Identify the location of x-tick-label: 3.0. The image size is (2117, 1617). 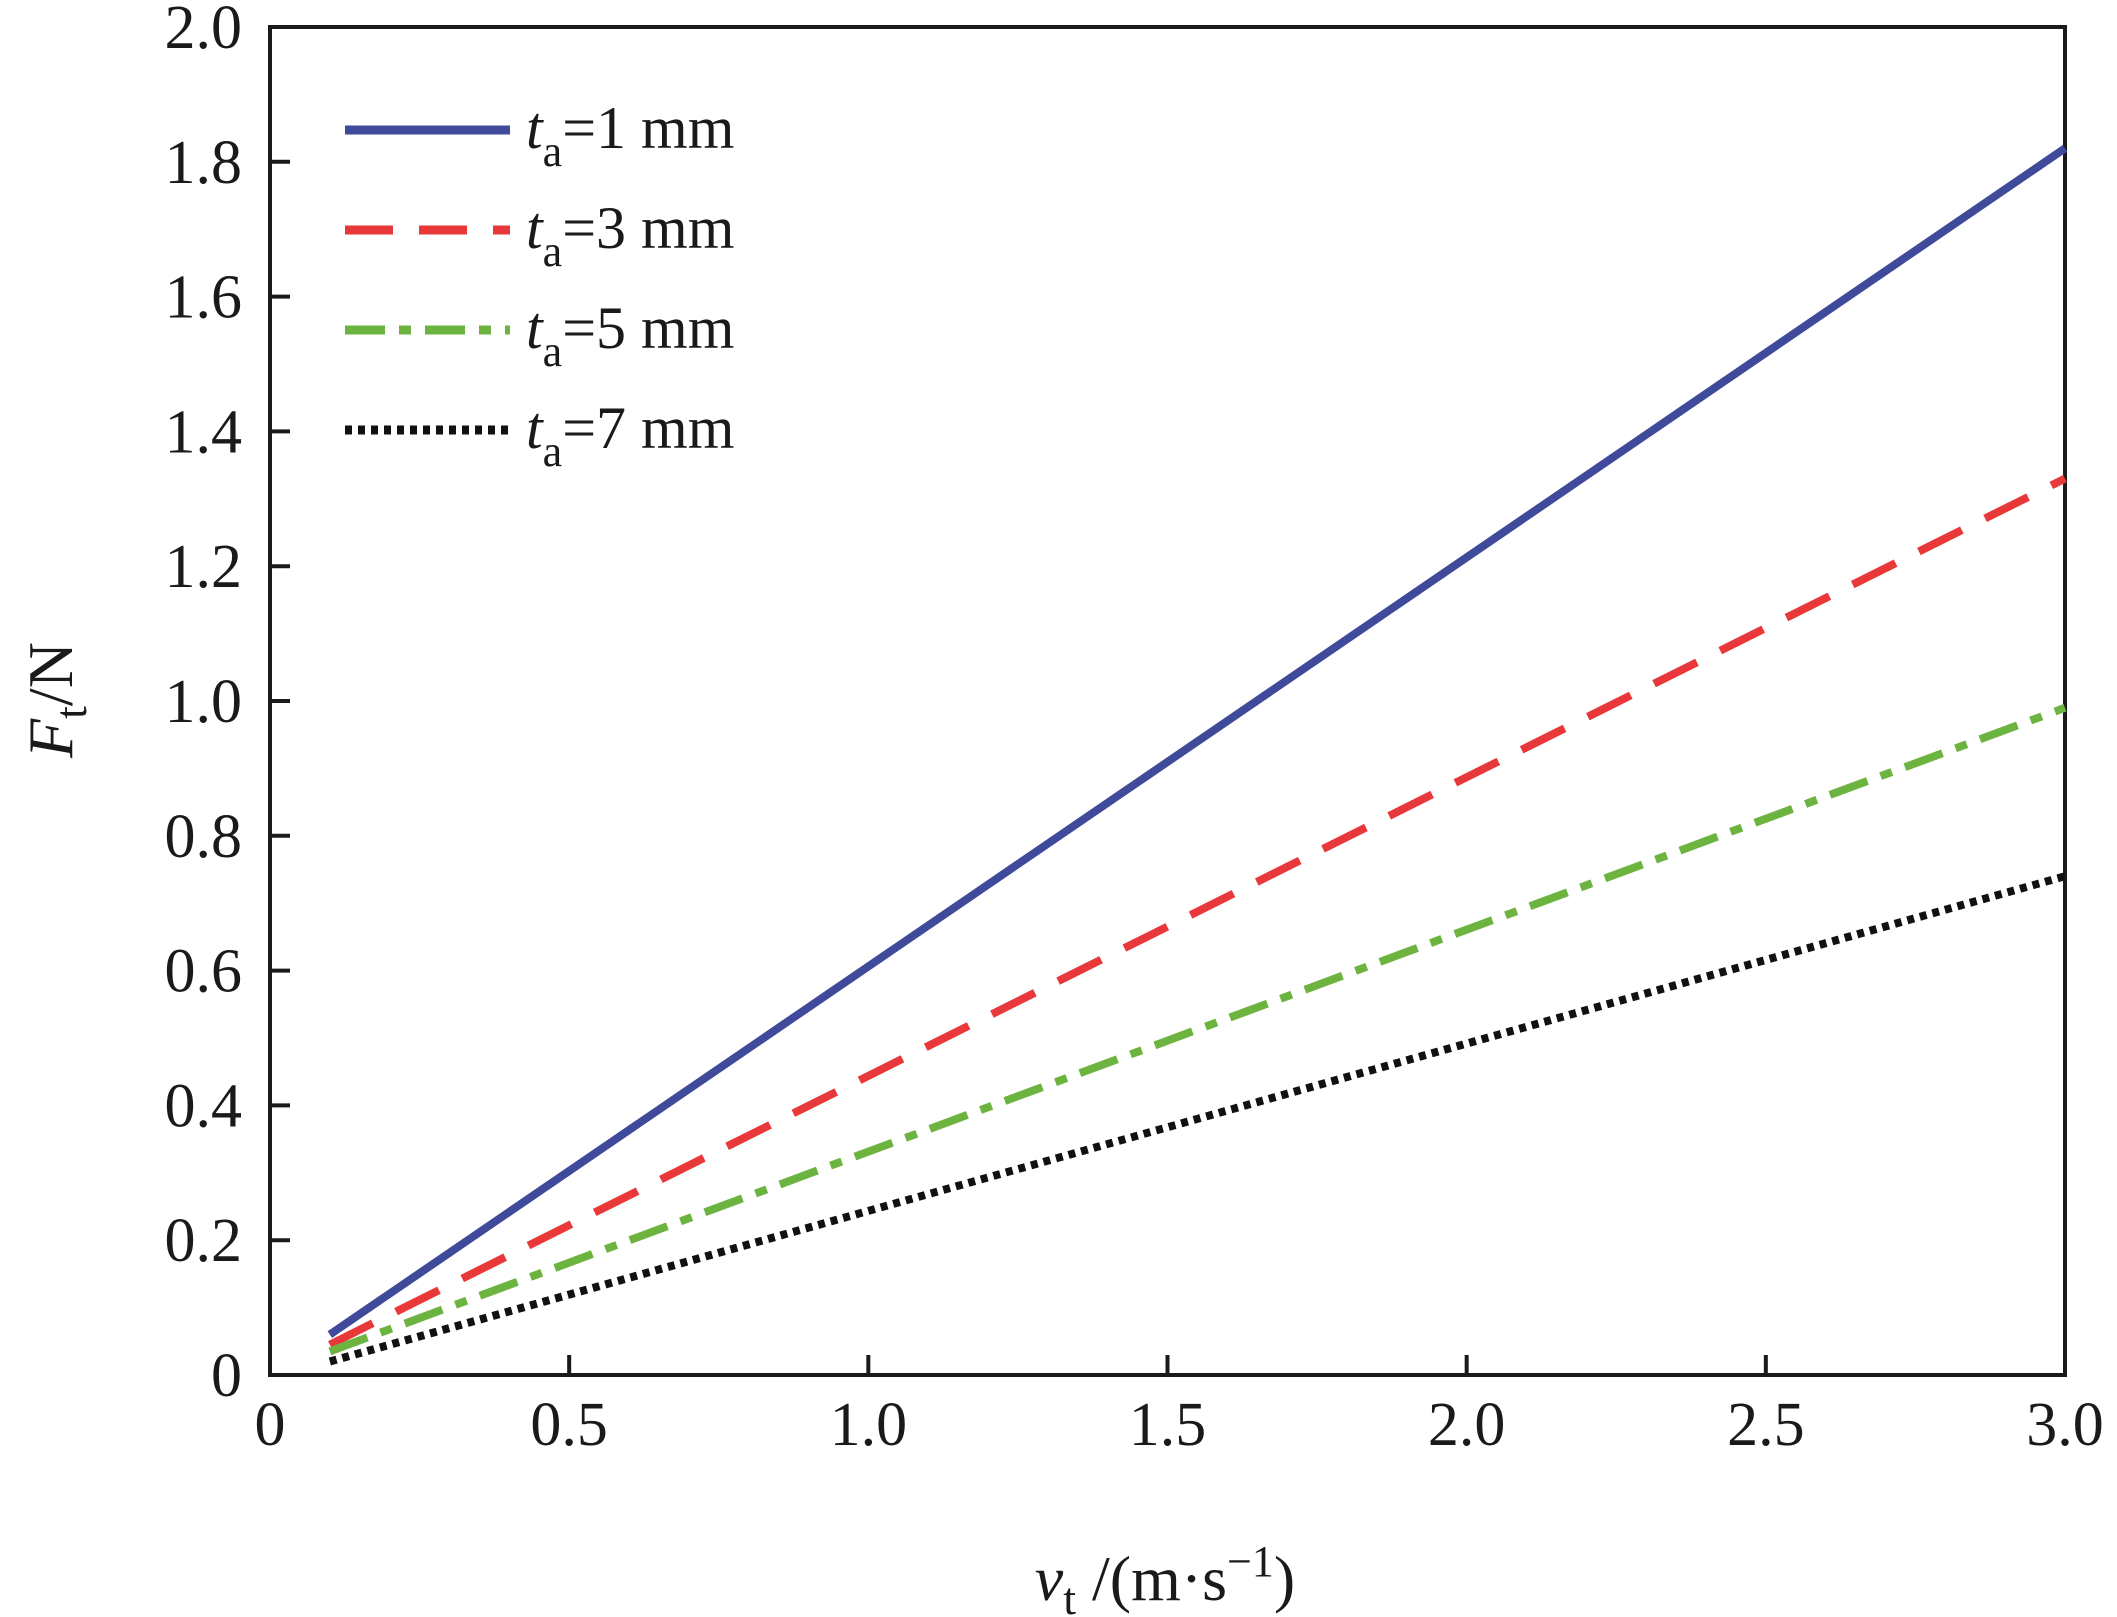
(2065, 1425).